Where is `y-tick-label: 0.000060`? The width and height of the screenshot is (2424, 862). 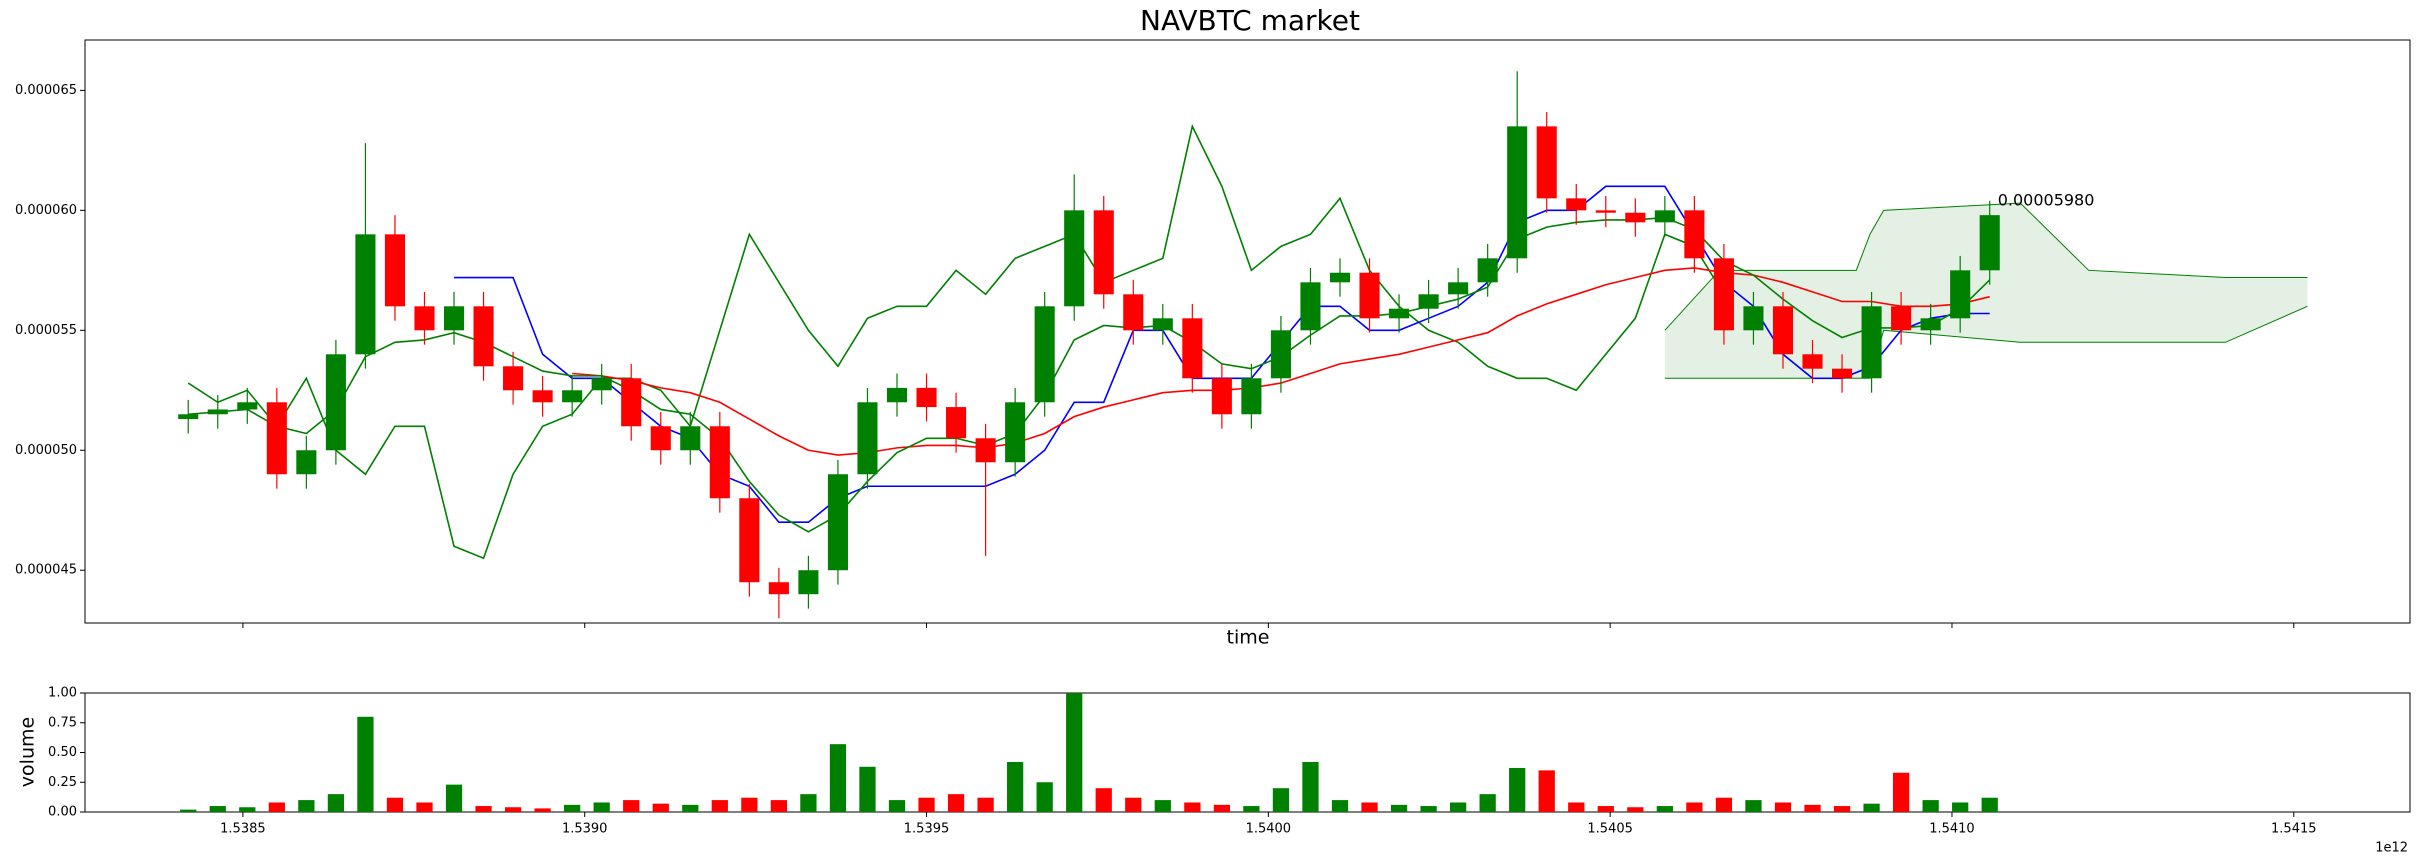 y-tick-label: 0.000060 is located at coordinates (46, 210).